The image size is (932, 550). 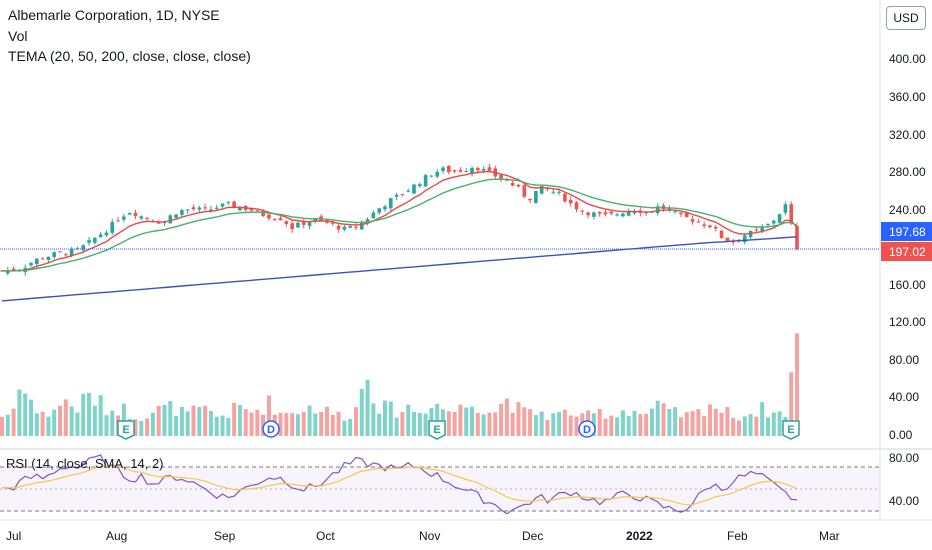 I want to click on rsi-legend: RSI (14, close, SMA, 14, 2), so click(x=85, y=463).